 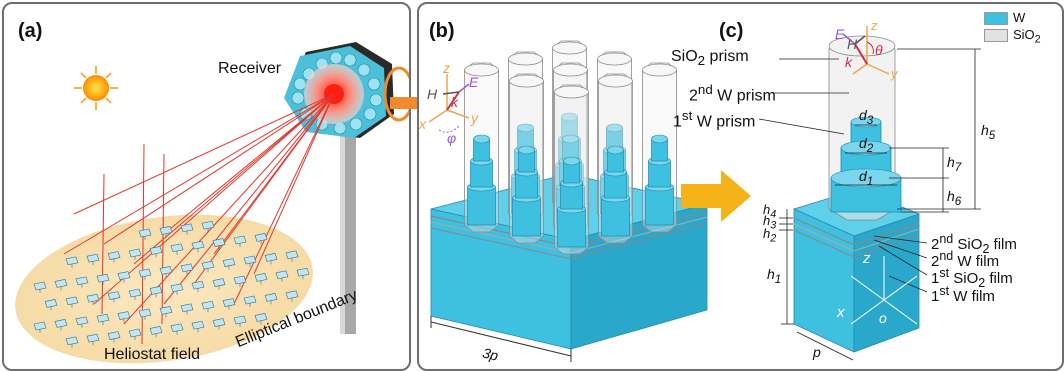 I want to click on w2-prism-label: 2nd W prism, so click(x=732, y=93).